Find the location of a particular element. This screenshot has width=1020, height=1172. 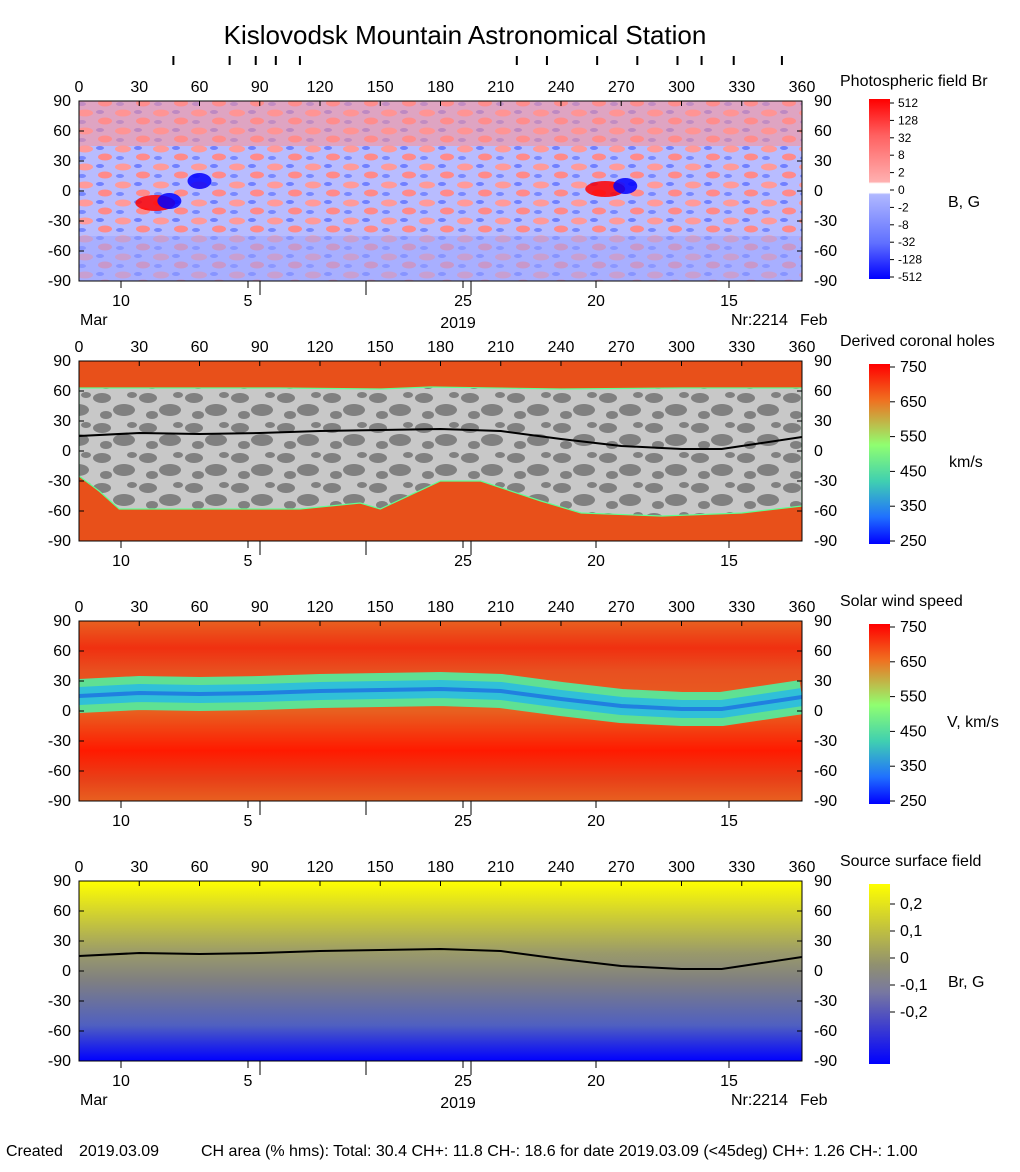

panel-title: Solar wind speed is located at coordinates (901, 601).